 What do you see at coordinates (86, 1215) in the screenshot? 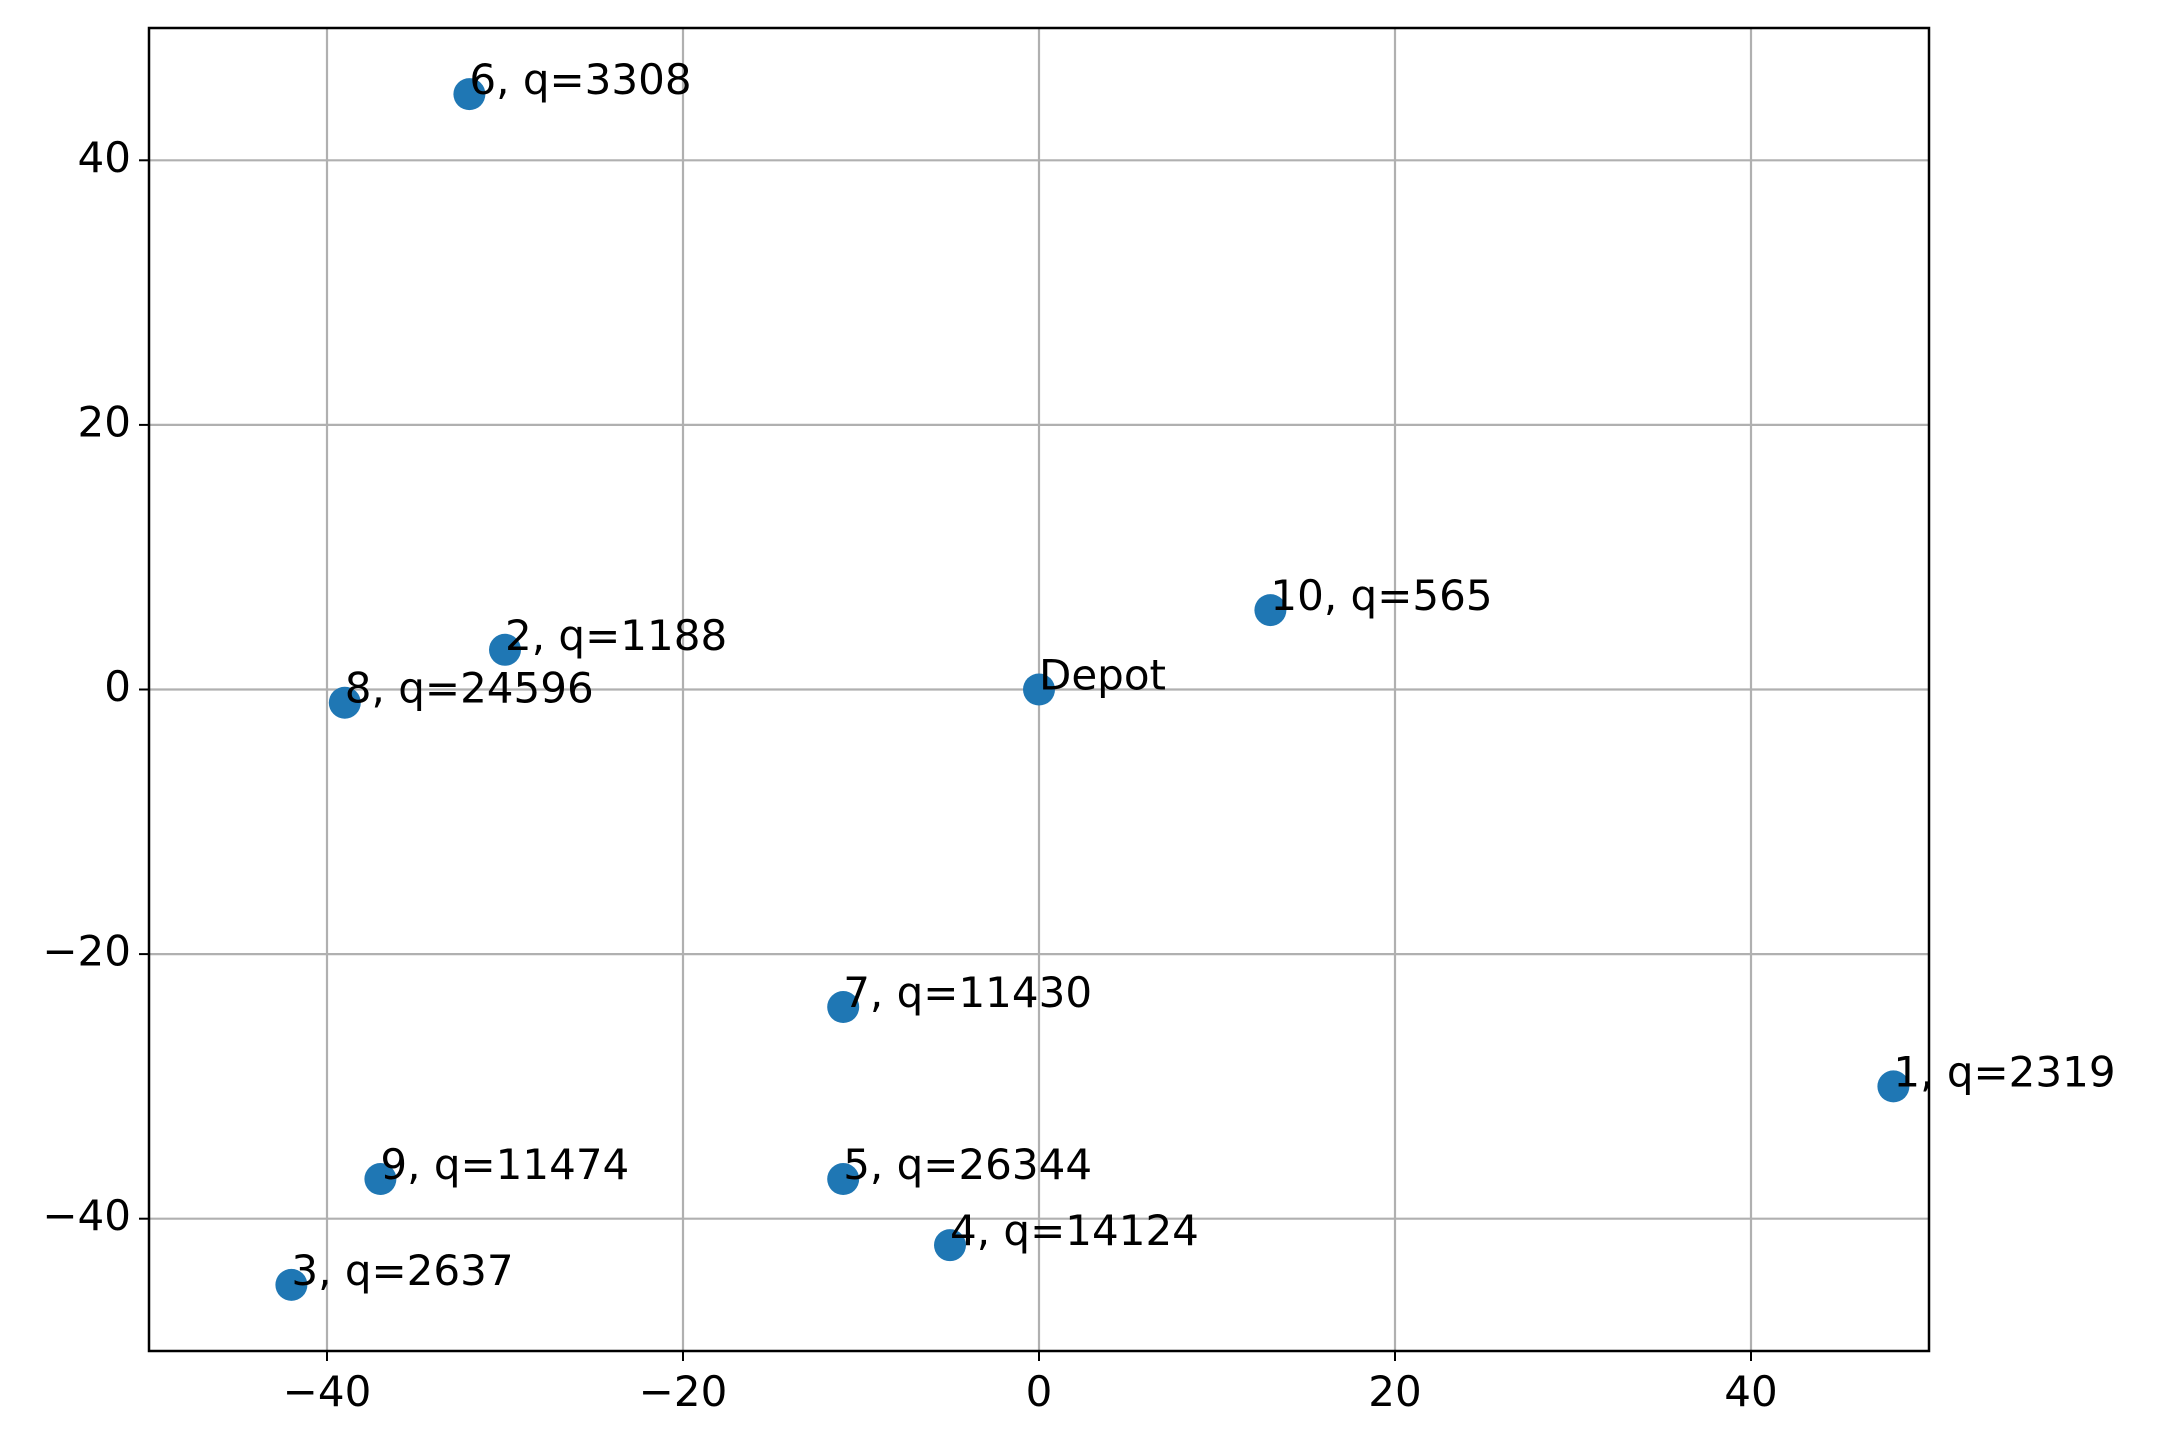
I see `y-tick-label: −40` at bounding box center [86, 1215].